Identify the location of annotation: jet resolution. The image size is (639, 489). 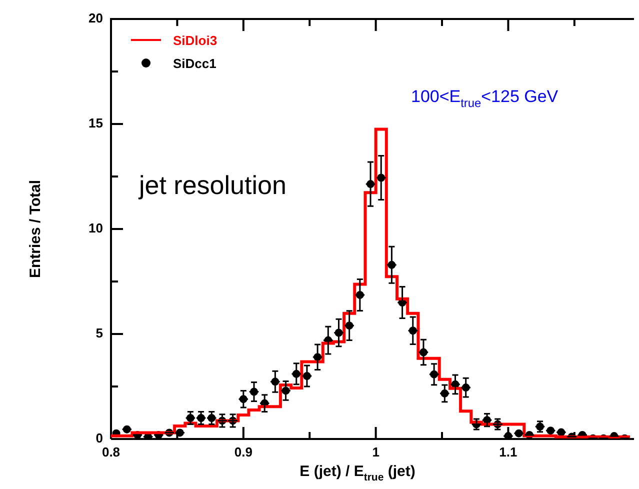
(212, 185).